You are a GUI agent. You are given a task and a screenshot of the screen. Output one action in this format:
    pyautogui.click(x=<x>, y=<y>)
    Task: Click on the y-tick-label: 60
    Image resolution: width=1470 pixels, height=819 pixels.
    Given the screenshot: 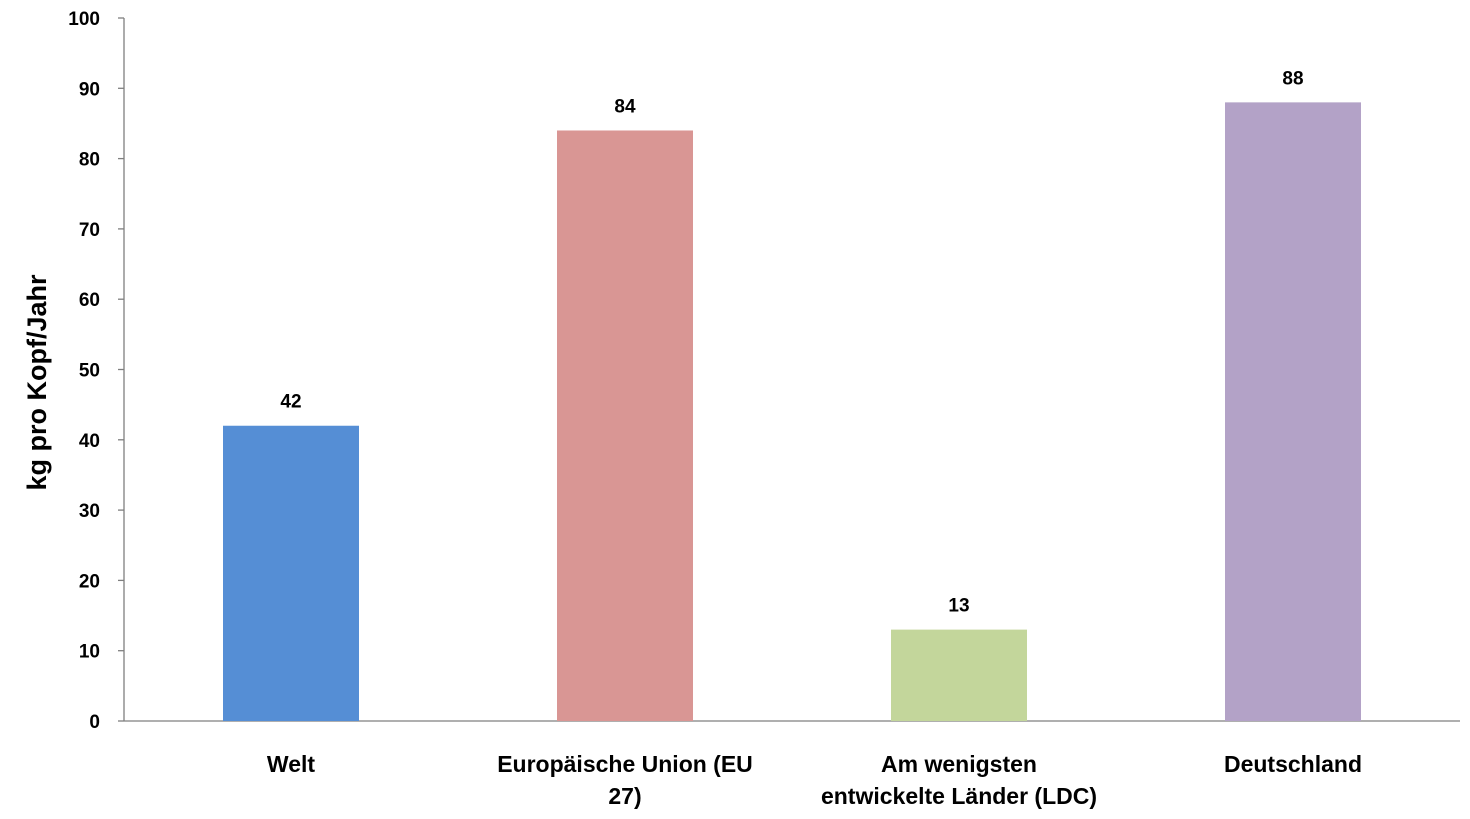 What is the action you would take?
    pyautogui.click(x=89, y=300)
    